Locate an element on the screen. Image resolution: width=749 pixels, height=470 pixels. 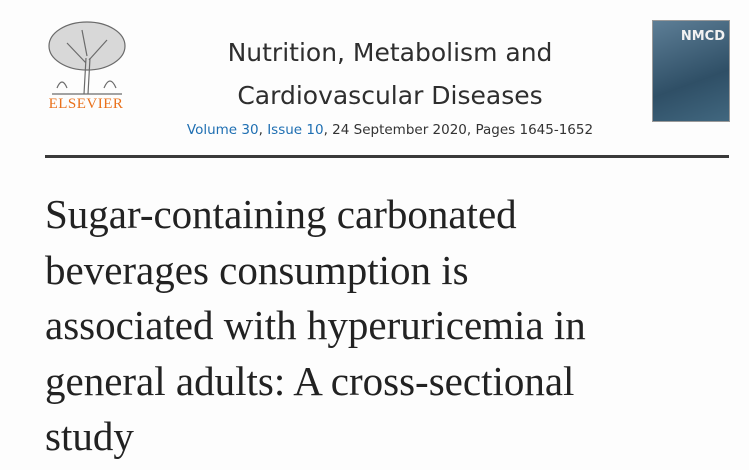
title-line: beverages consumption is is located at coordinates (257, 269).